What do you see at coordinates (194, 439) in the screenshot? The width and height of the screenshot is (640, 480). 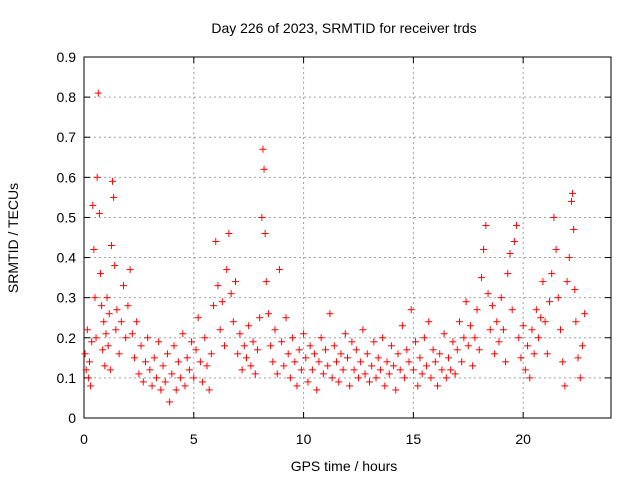 I see `x-tick-label: 5` at bounding box center [194, 439].